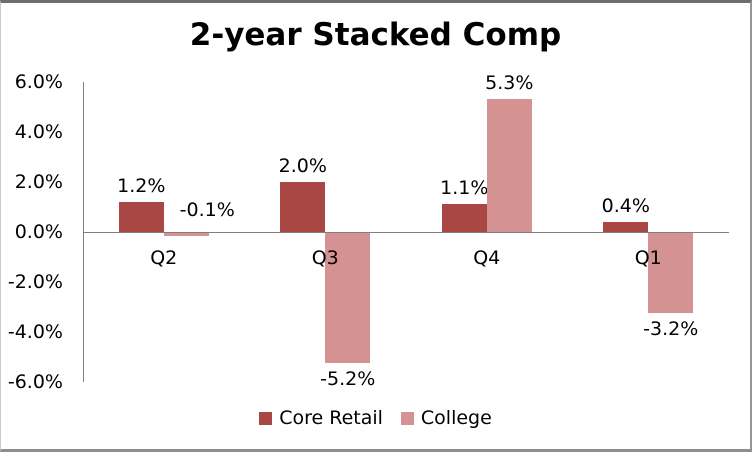  What do you see at coordinates (35, 382) in the screenshot?
I see `y-axis-tick-label: -6.0%` at bounding box center [35, 382].